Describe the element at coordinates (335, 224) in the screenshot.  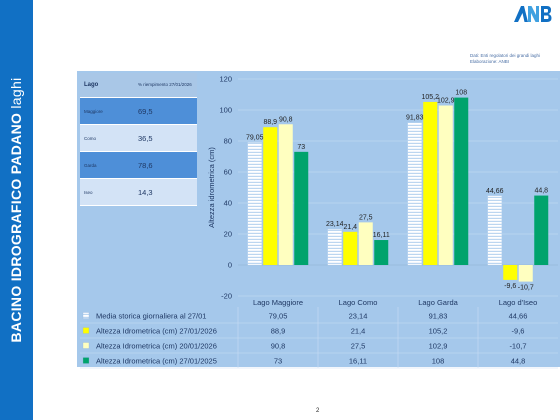
I see `data-label: 23,14` at that location.